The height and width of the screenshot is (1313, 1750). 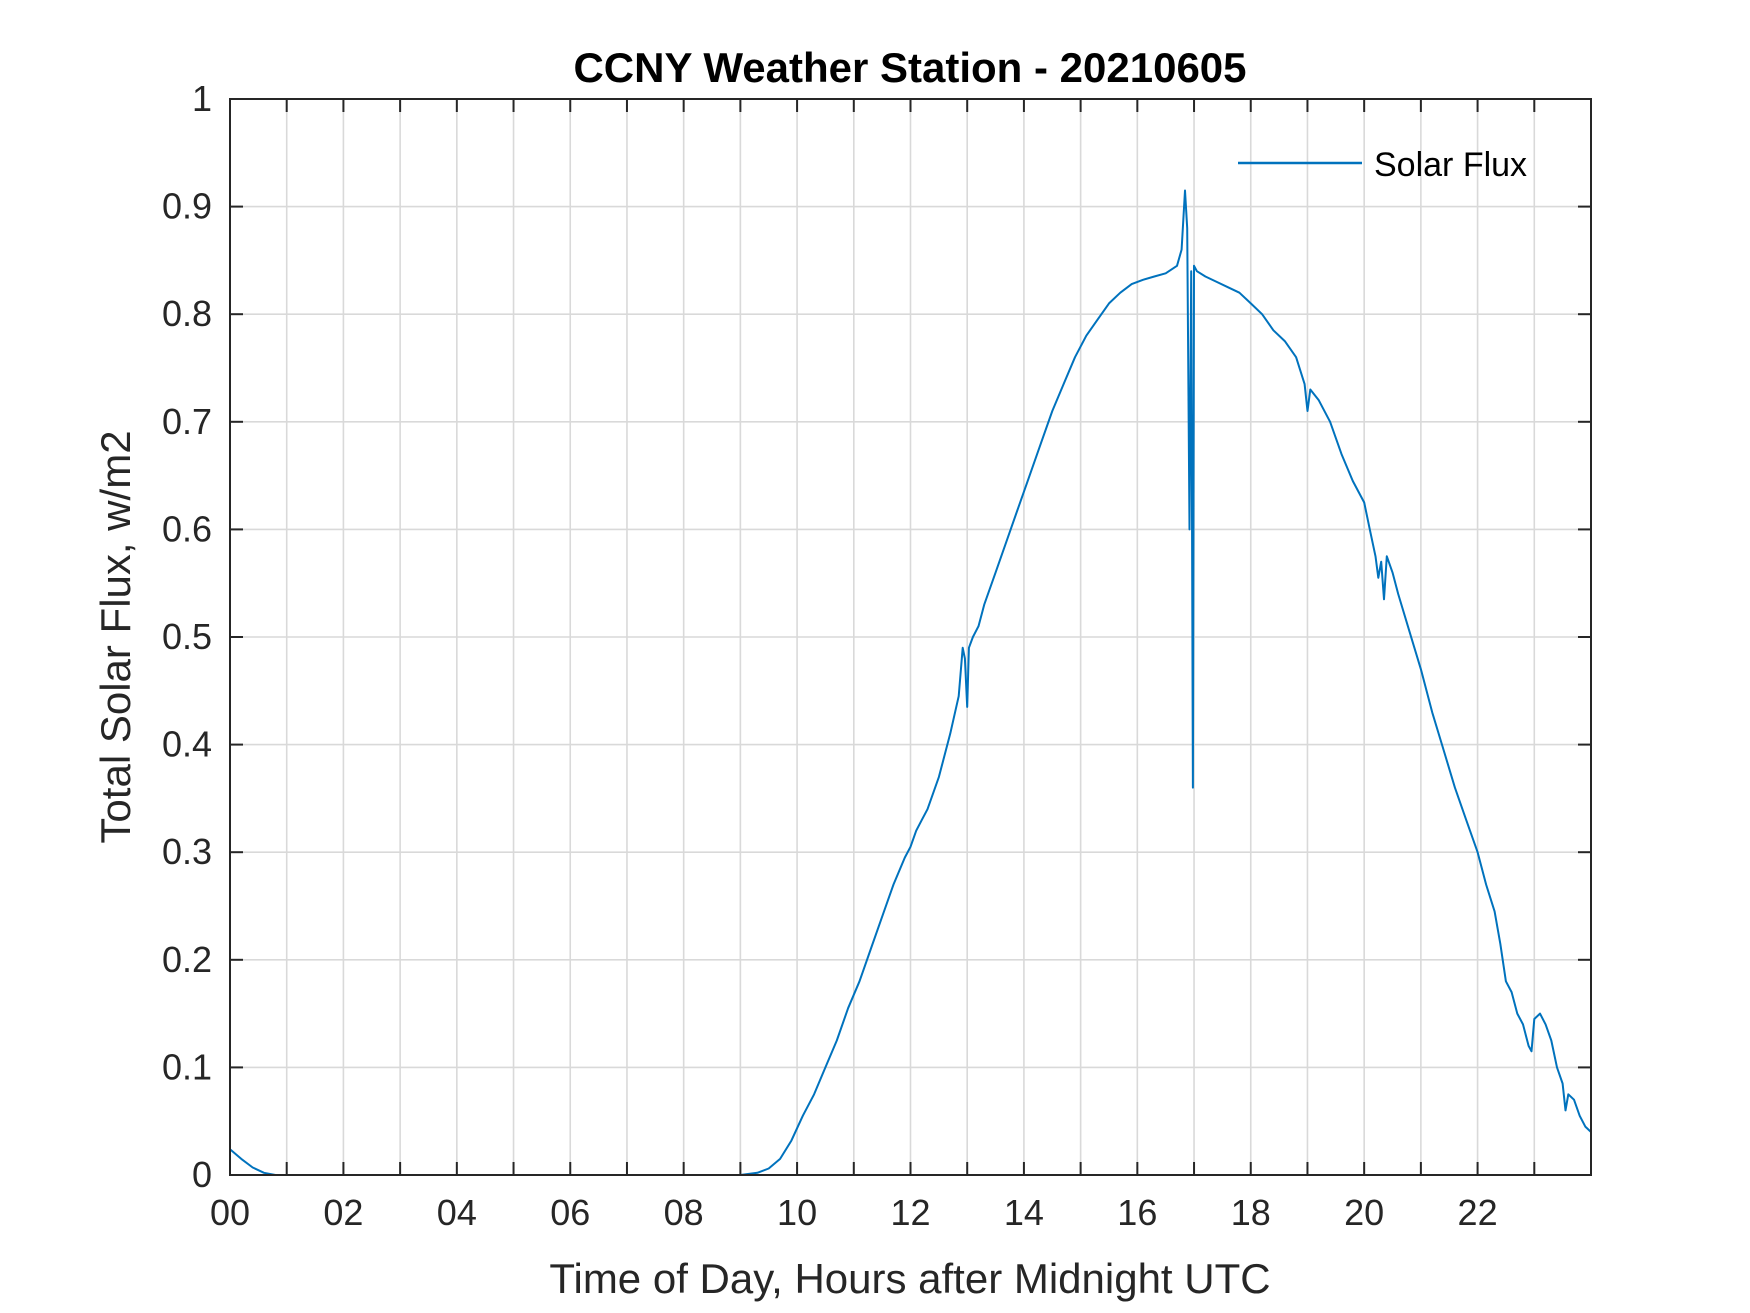 What do you see at coordinates (187, 206) in the screenshot?
I see `y-tick-label: 0.9` at bounding box center [187, 206].